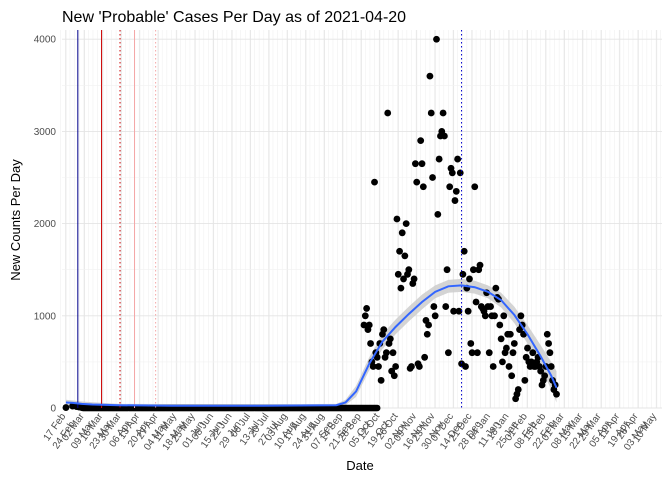 The width and height of the screenshot is (672, 480). I want to click on y-tick-label: 1000, so click(45, 316).